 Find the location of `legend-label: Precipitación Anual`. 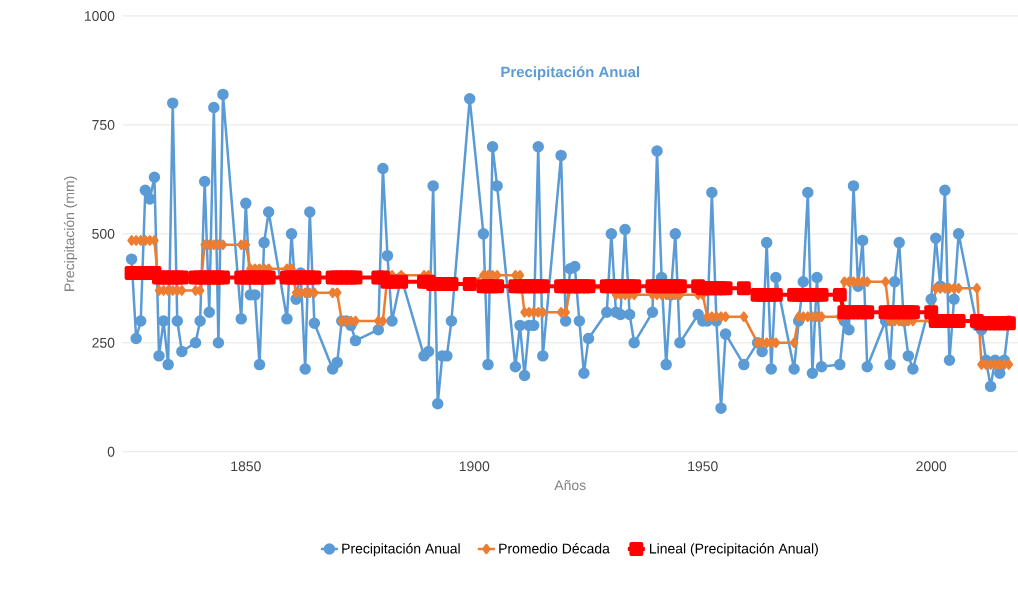

legend-label: Precipitación Anual is located at coordinates (401, 549).